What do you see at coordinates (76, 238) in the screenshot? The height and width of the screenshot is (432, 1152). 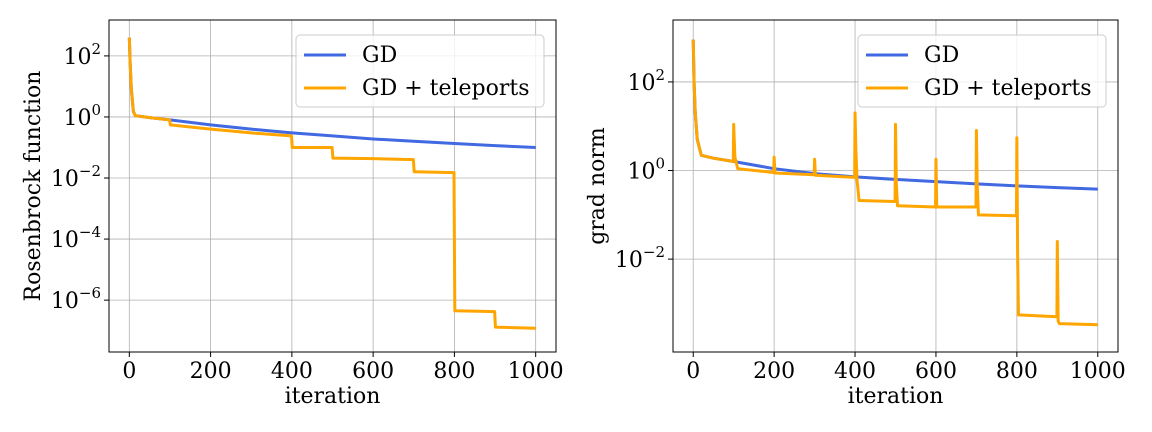 I see `y-tick-label: 10⁻⁴` at bounding box center [76, 238].